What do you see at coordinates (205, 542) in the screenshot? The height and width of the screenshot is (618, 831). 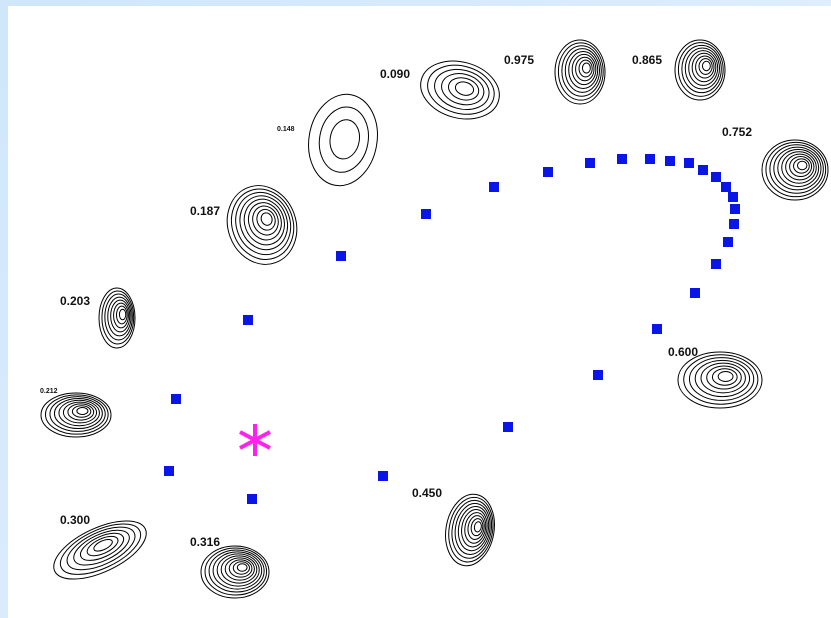 I see `value-label: 0.316` at bounding box center [205, 542].